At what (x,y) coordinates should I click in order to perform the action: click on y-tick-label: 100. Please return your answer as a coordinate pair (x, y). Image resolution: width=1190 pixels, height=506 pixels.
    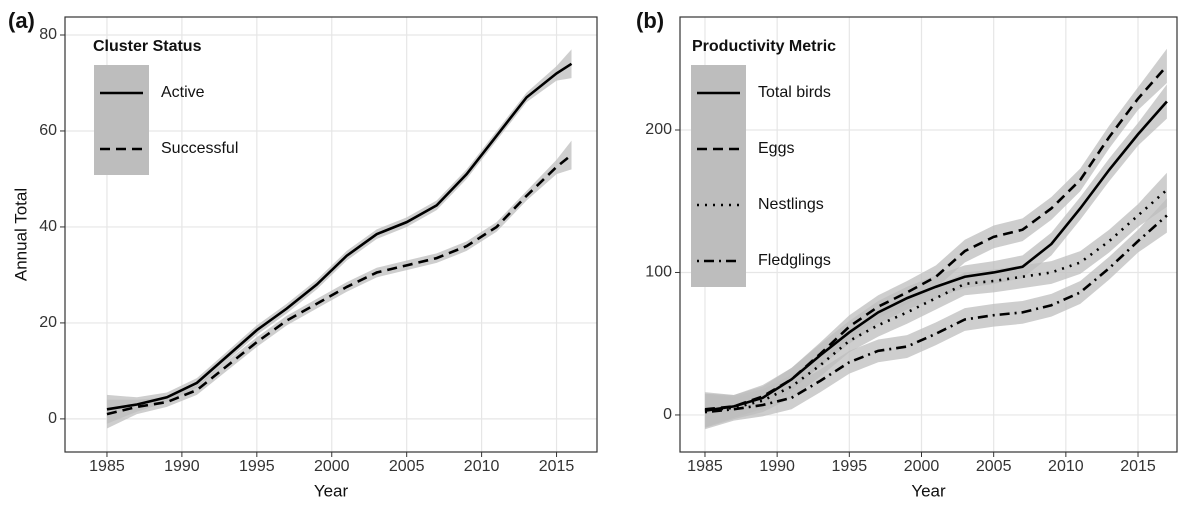
    Looking at the image, I should click on (658, 272).